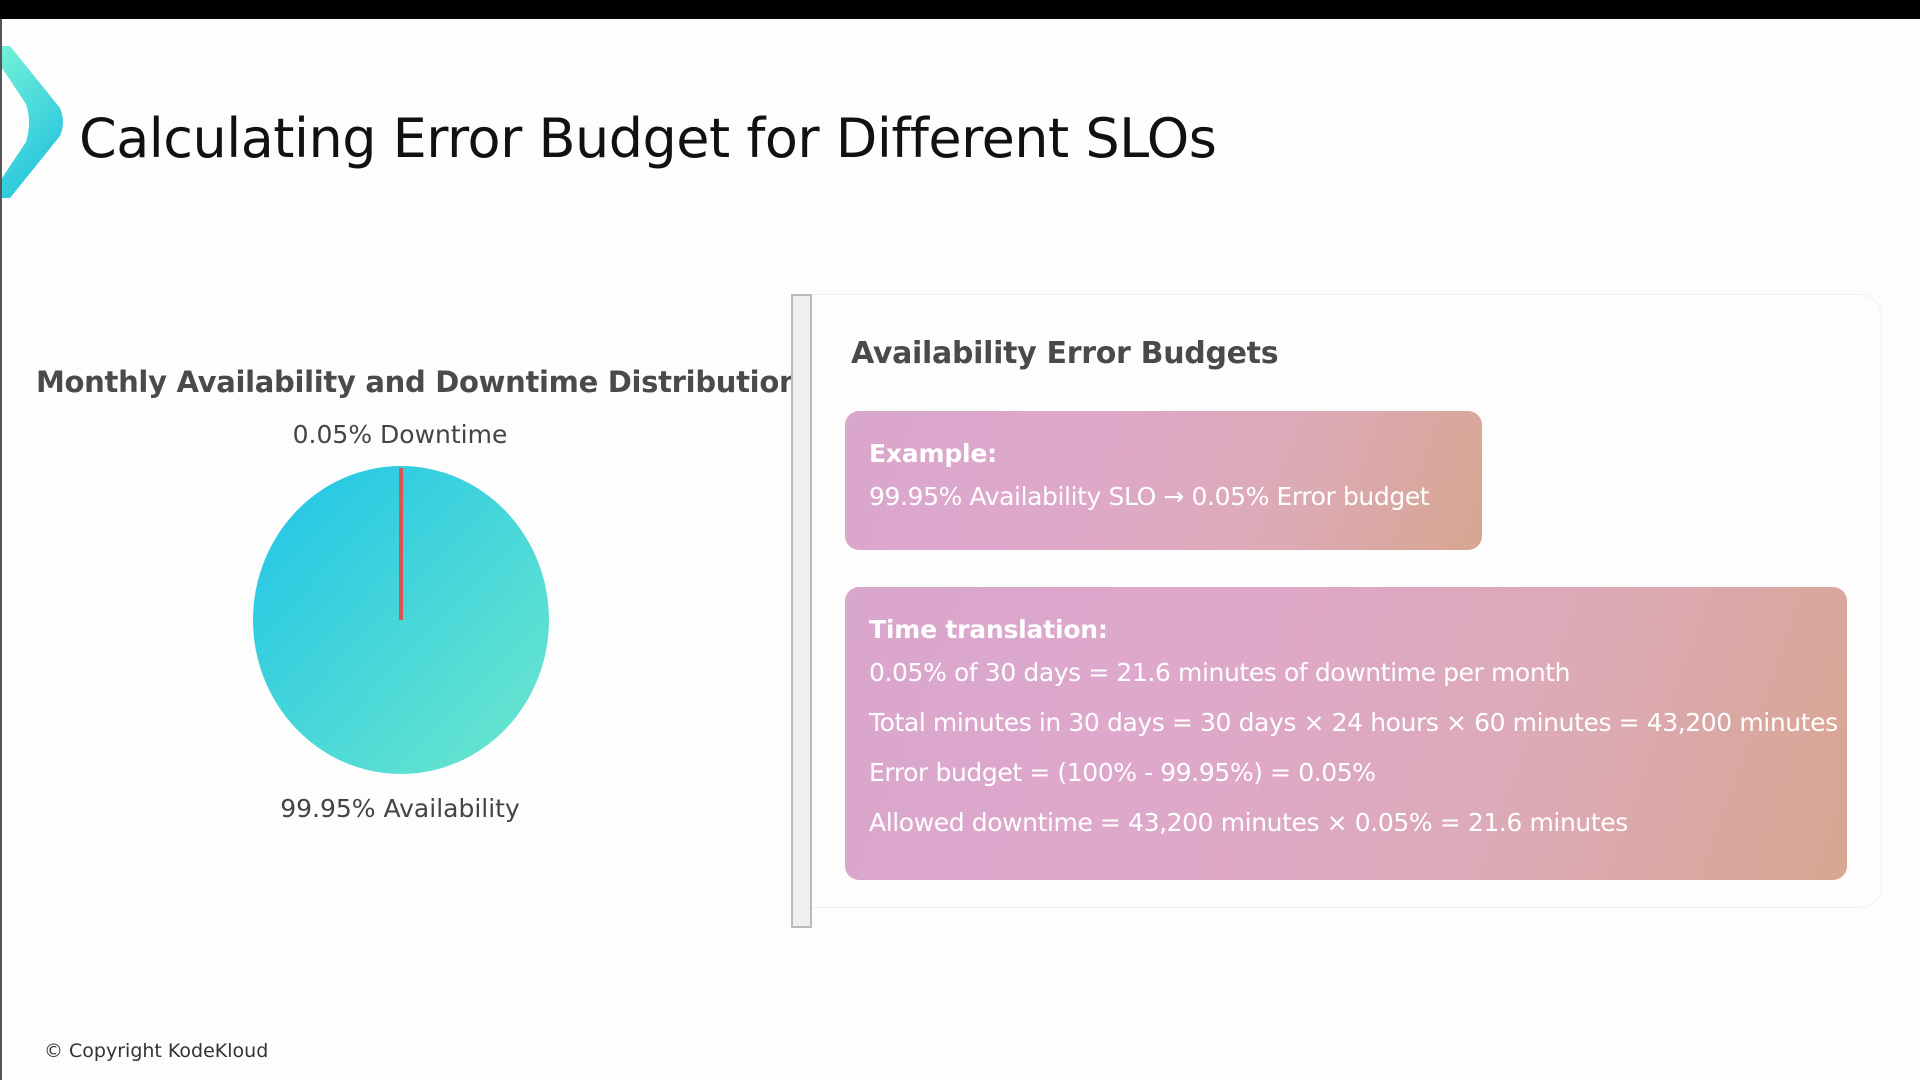 Image resolution: width=1920 pixels, height=1080 pixels. Describe the element at coordinates (801, 611) in the screenshot. I see `panel-scrollbar` at that location.